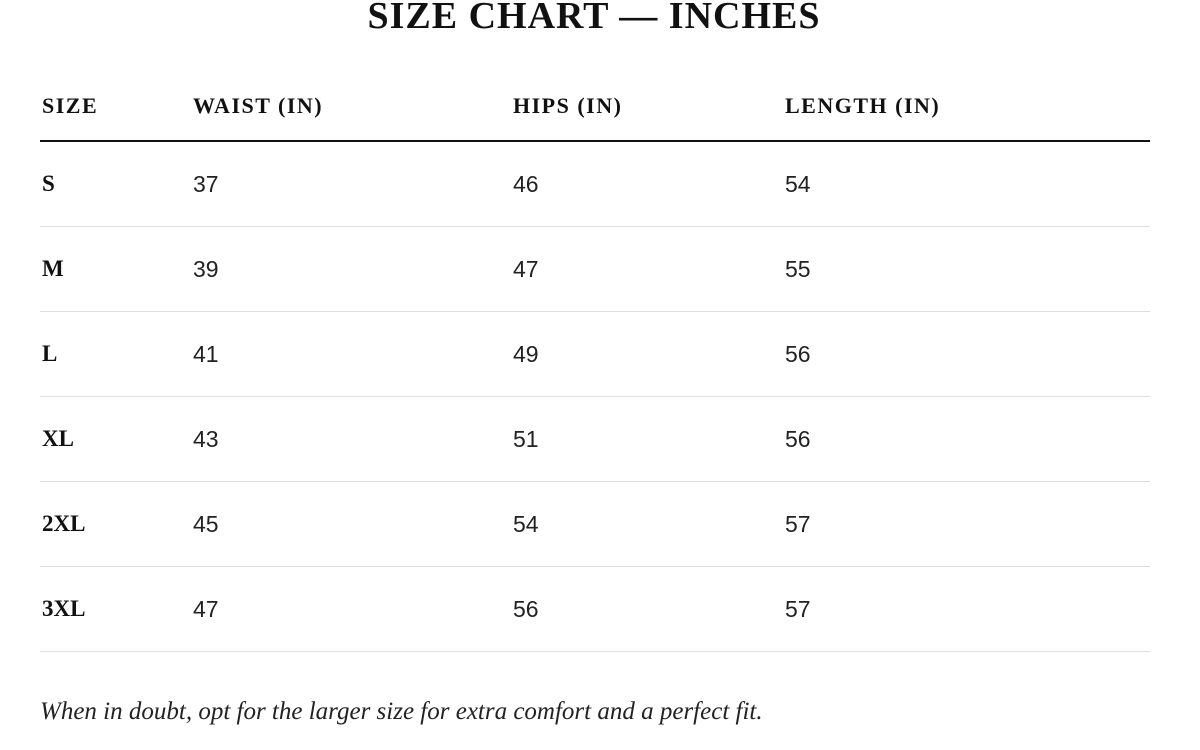 The width and height of the screenshot is (1200, 750). Describe the element at coordinates (526, 354) in the screenshot. I see `cell-value: 49` at that location.